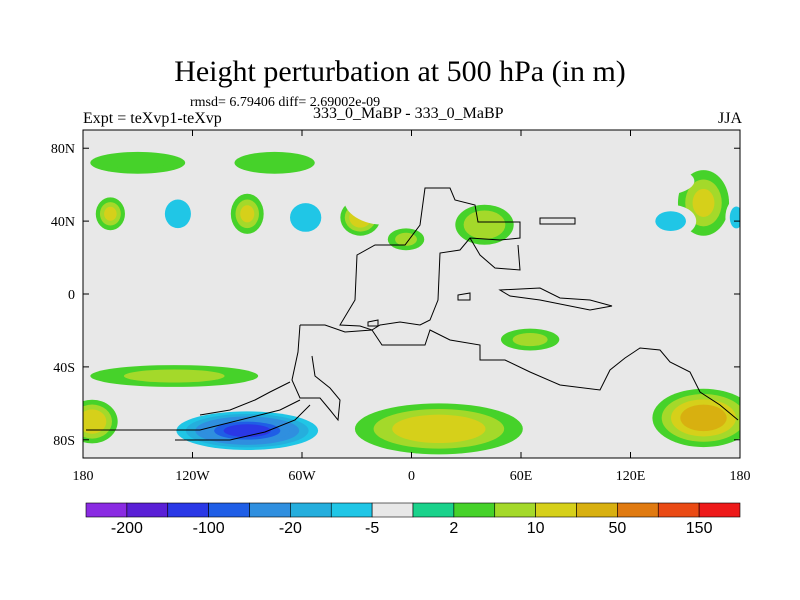  I want to click on x-tick-label-5: 120E, so click(631, 476).